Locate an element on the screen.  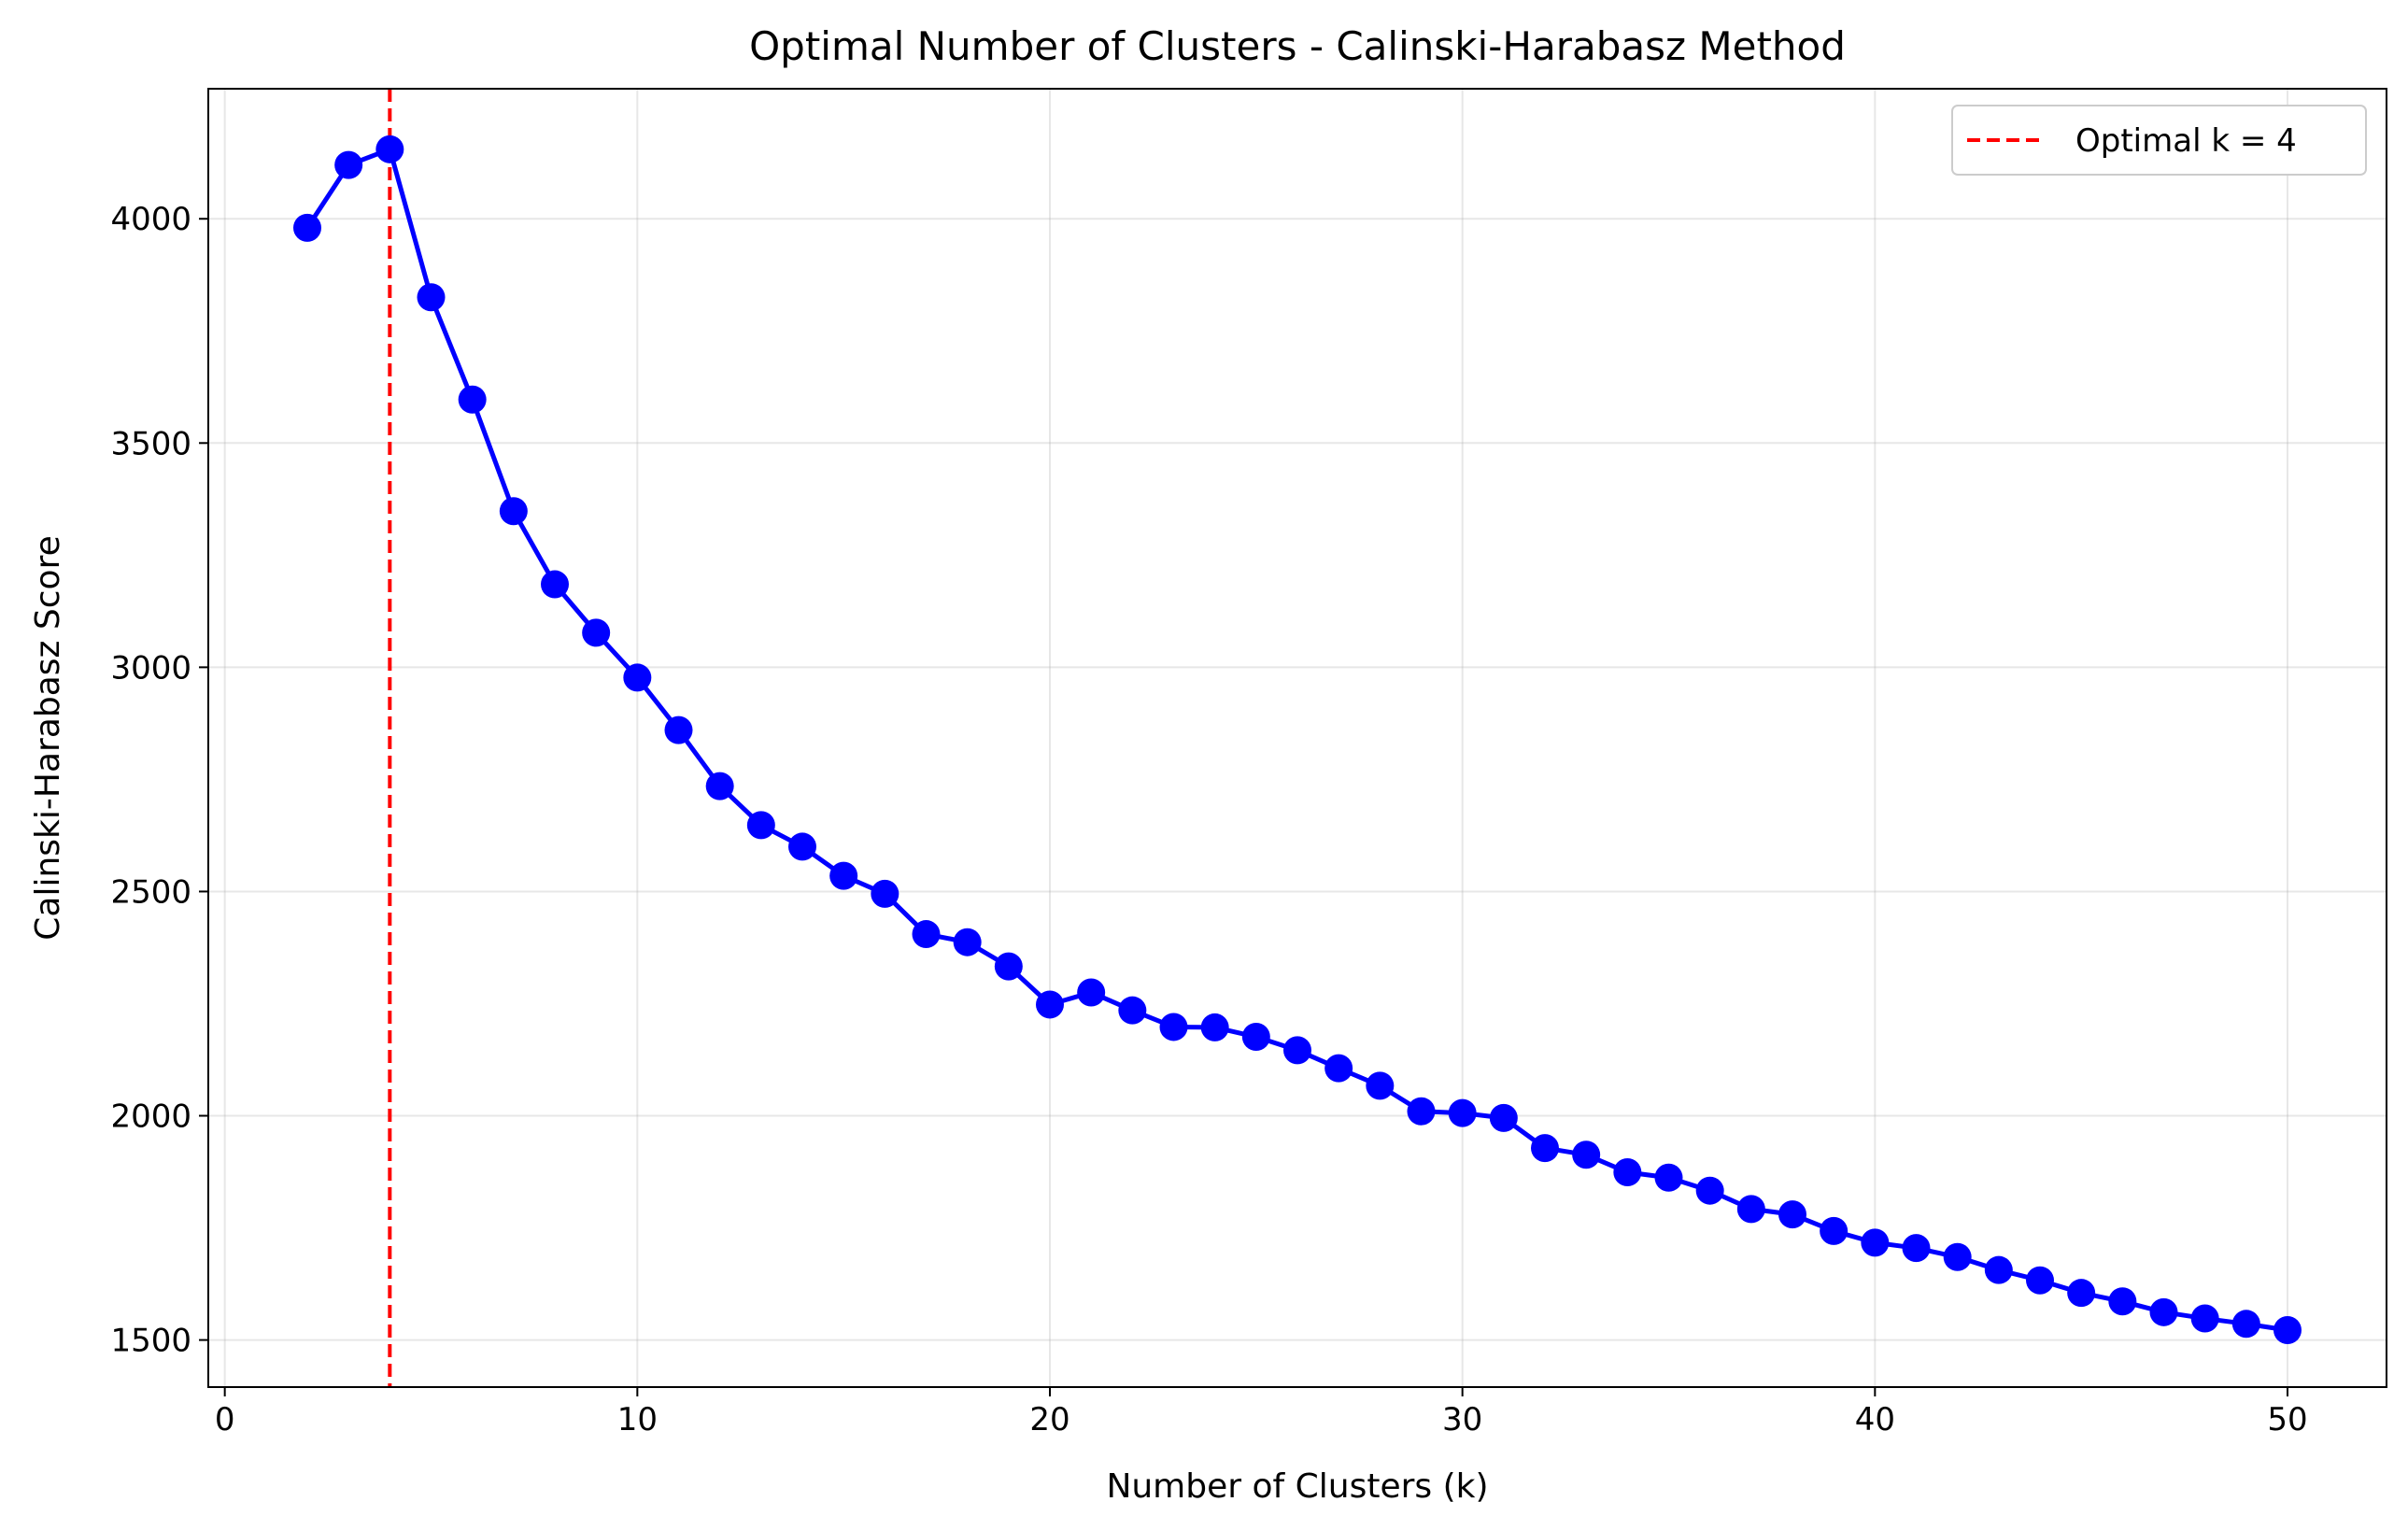
x-tick-label: 40 is located at coordinates (1875, 1419).